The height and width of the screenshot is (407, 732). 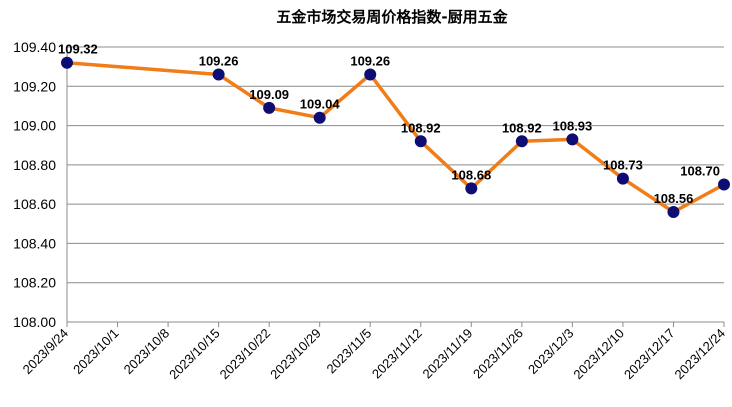 I want to click on x-tick-label: 2023/10/15, so click(x=194, y=354).